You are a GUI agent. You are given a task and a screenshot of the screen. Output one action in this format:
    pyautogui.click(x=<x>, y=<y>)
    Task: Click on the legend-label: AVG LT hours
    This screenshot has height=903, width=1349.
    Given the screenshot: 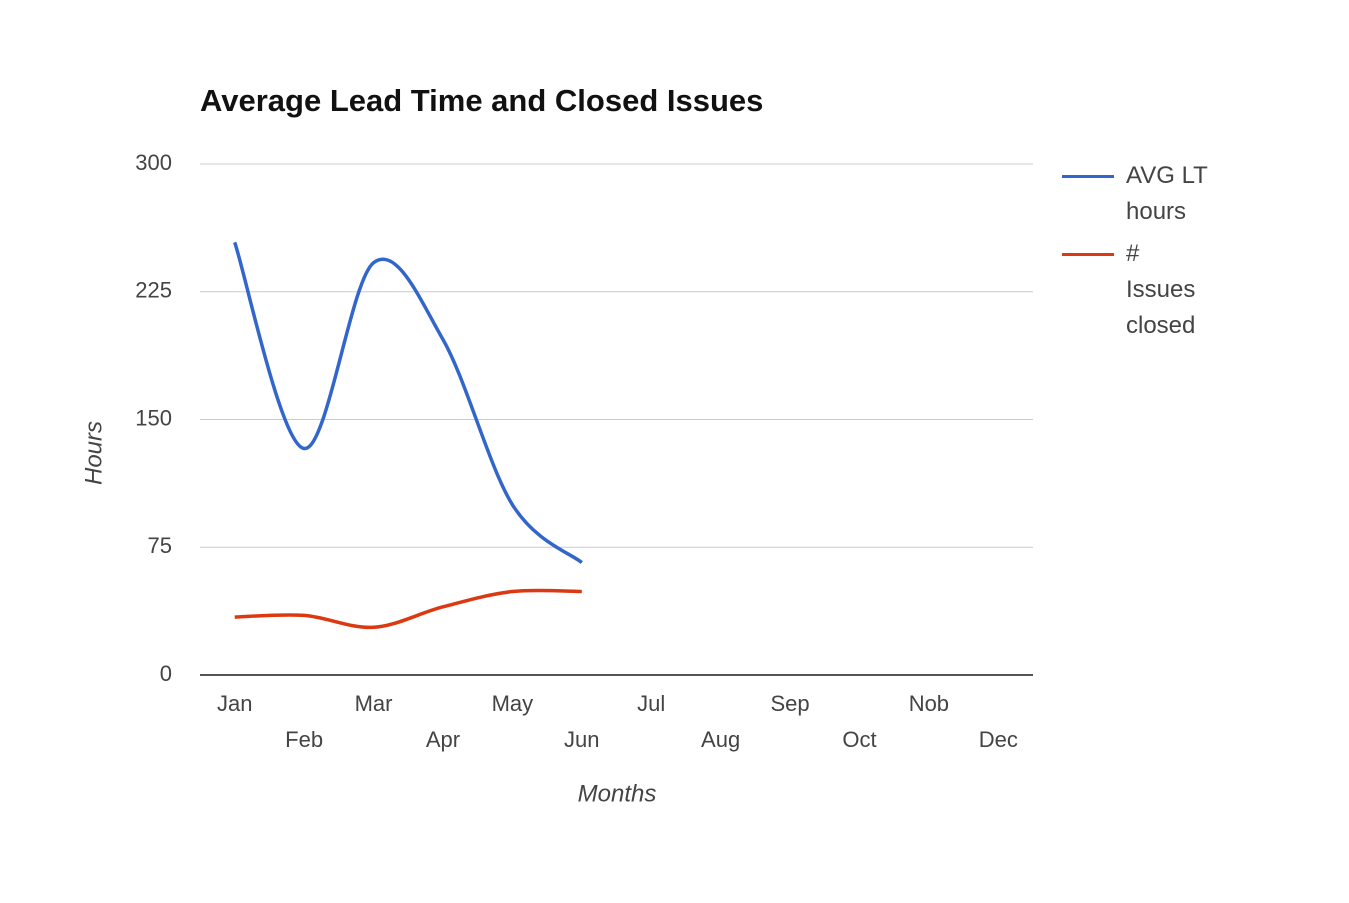 What is the action you would take?
    pyautogui.click(x=1167, y=193)
    